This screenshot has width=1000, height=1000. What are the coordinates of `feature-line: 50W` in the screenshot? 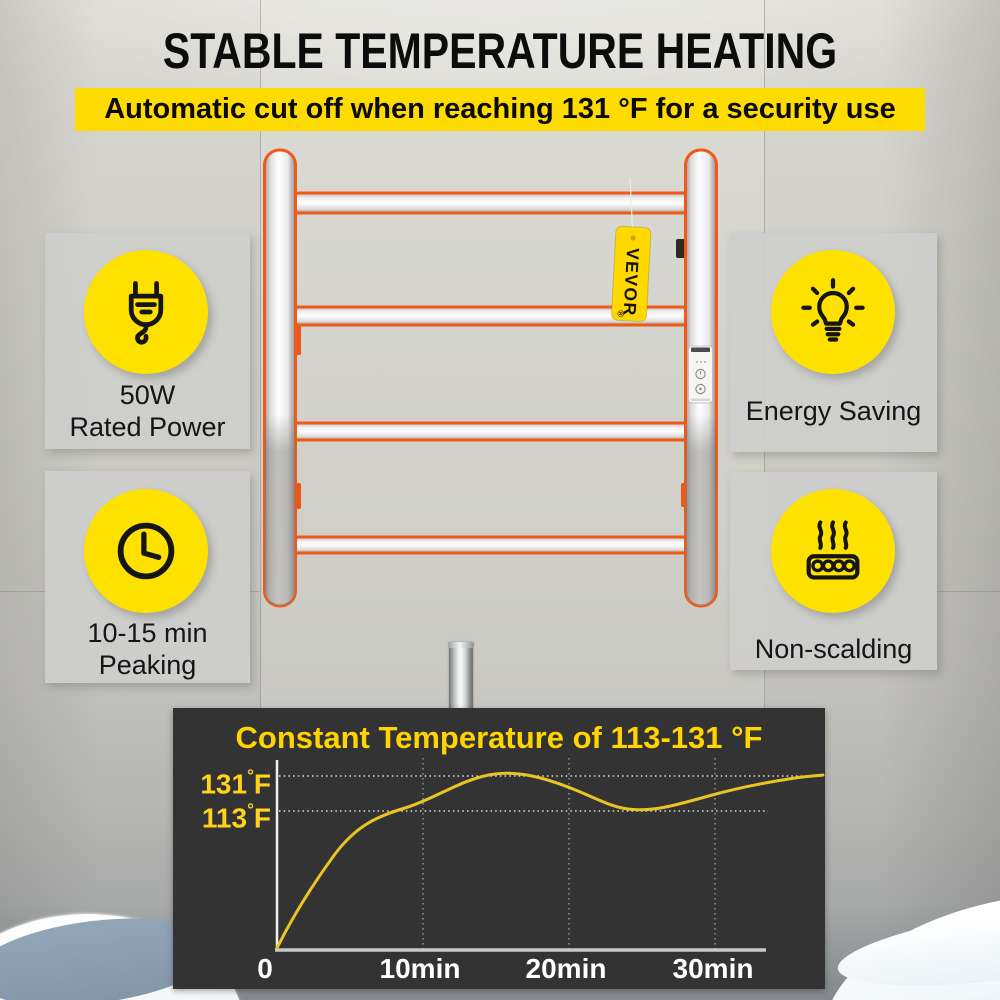 It's located at (147, 395).